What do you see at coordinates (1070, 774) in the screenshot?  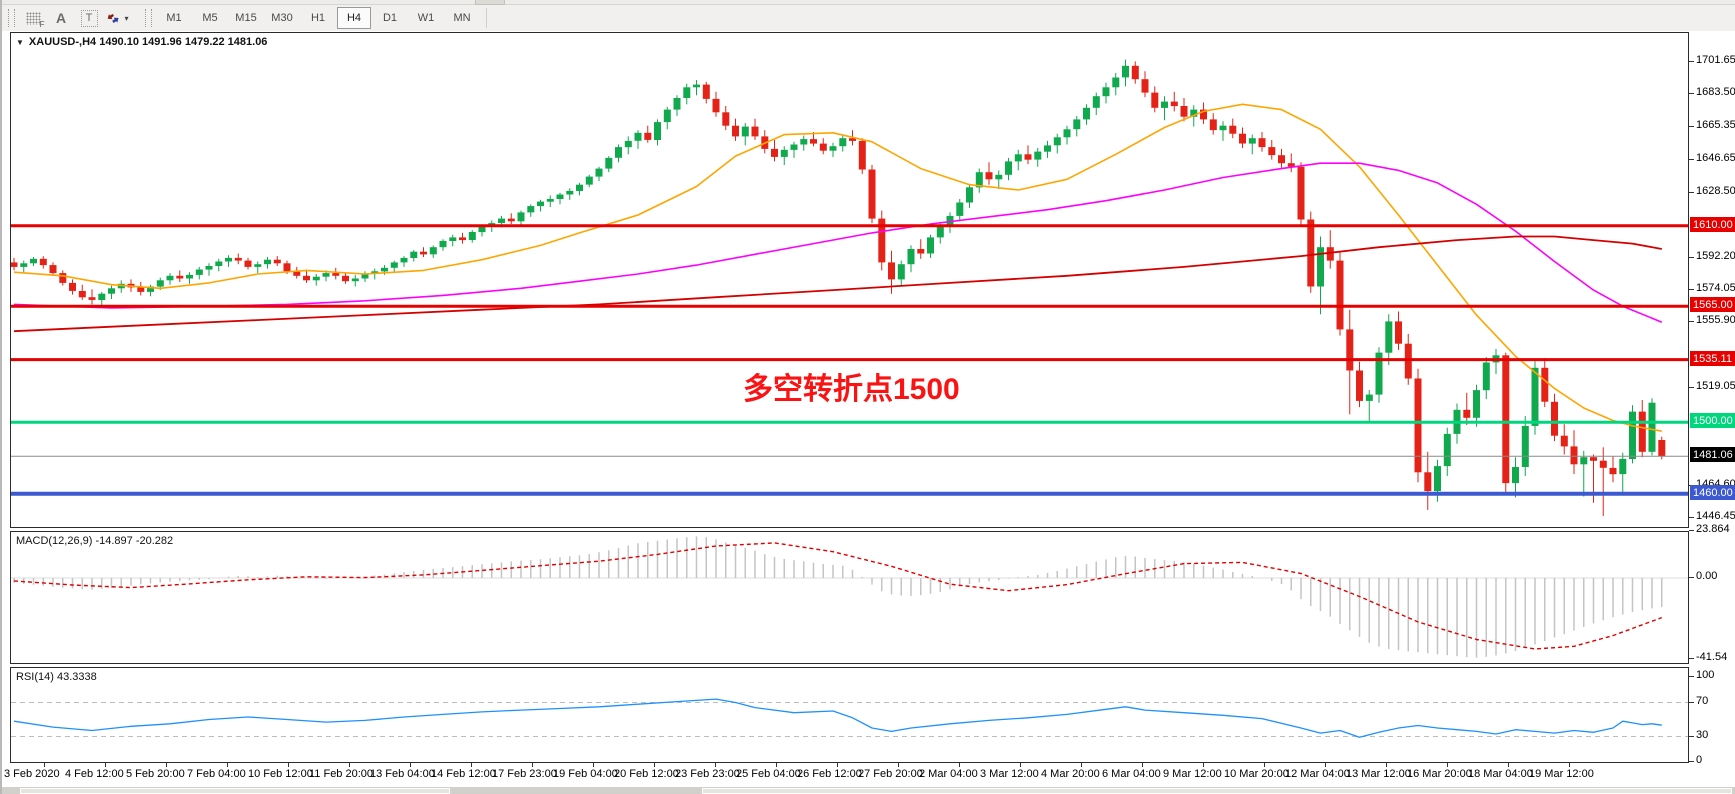 I see `time-axis-label: 4 Mar 20:00` at bounding box center [1070, 774].